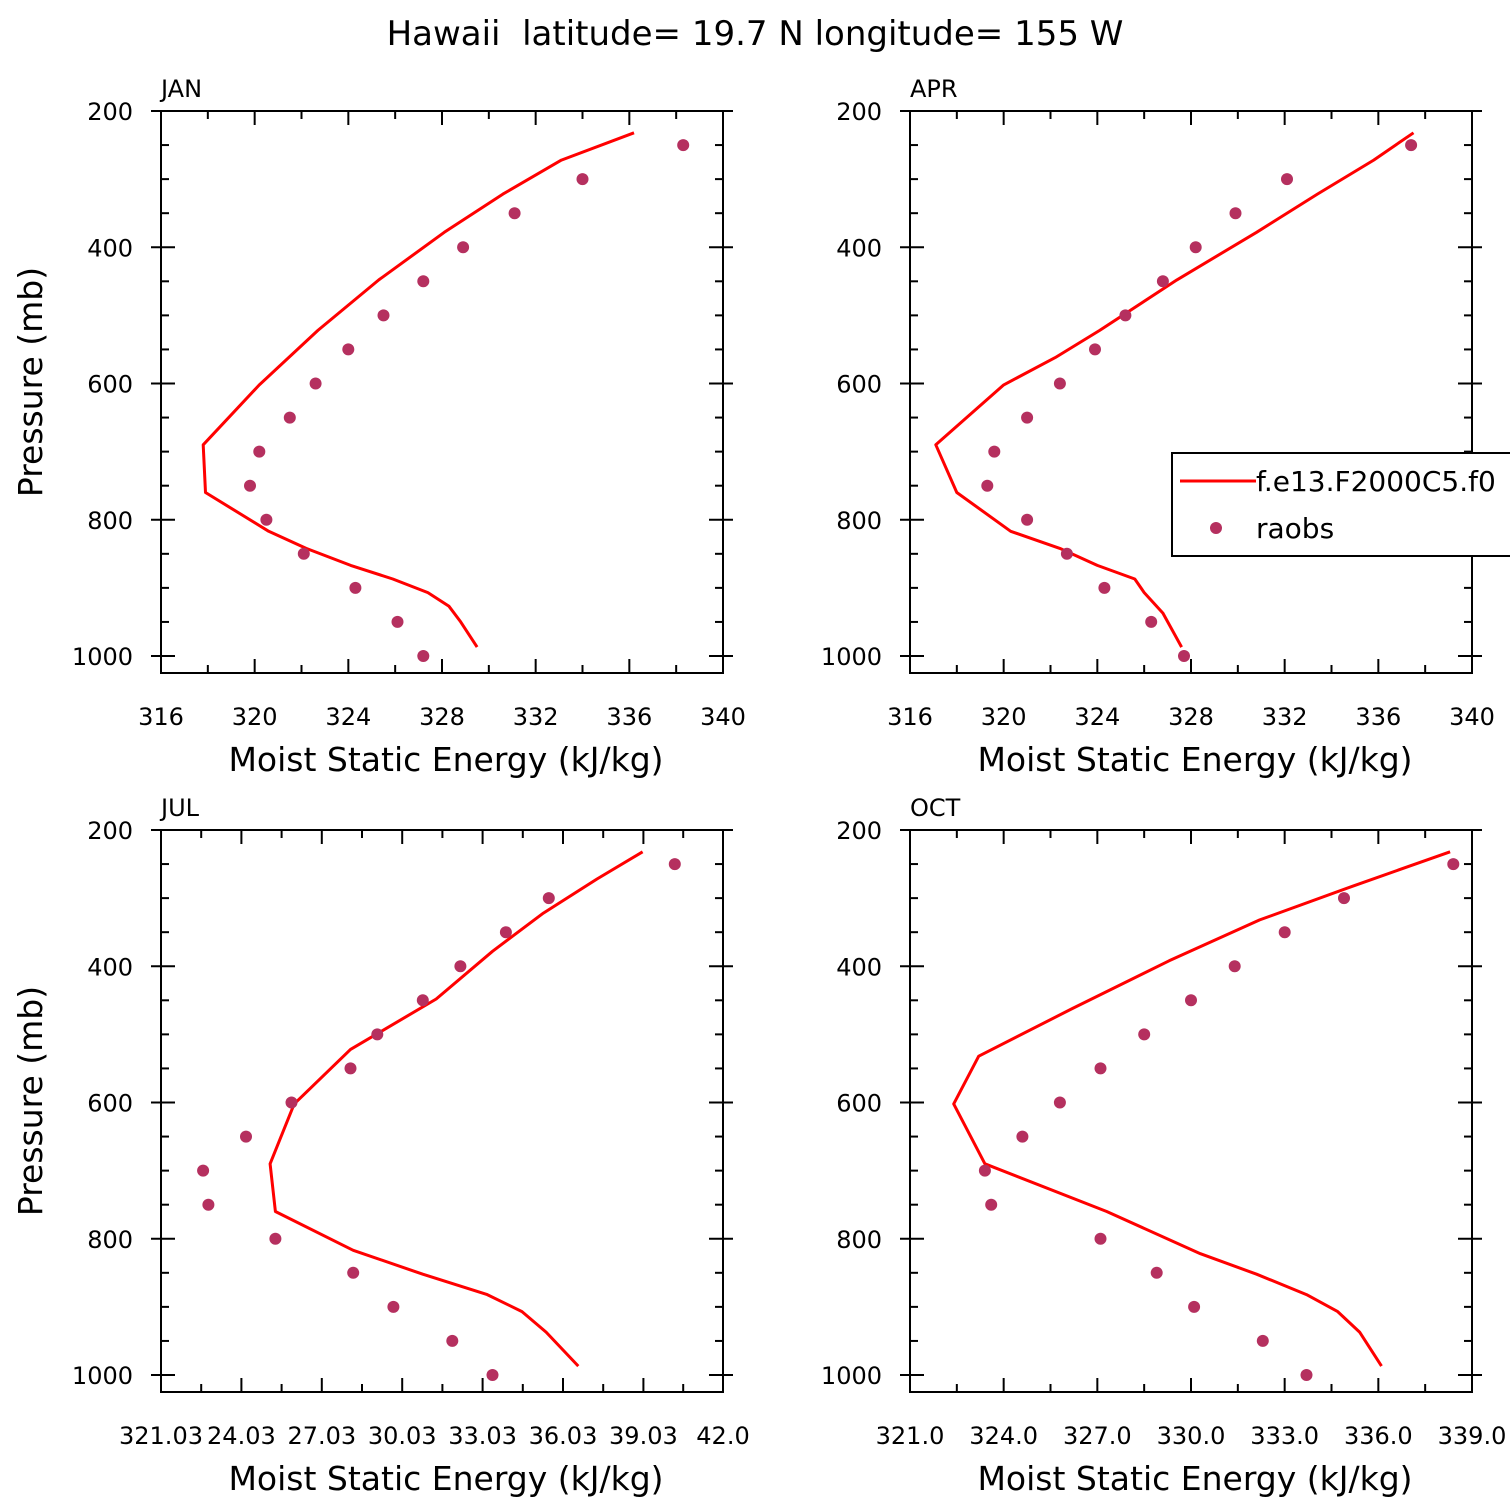 The width and height of the screenshot is (1510, 1510). I want to click on x-tick-label: 339.0, so click(1472, 1436).